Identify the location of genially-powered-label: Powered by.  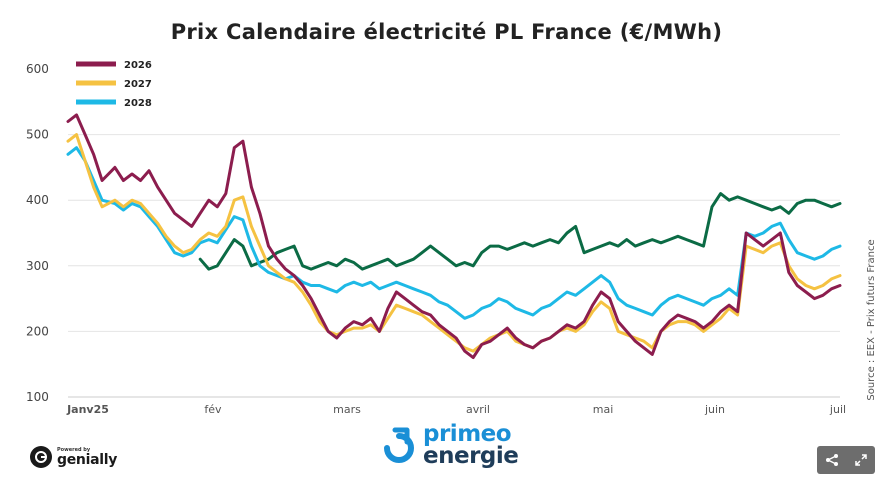
(74, 449).